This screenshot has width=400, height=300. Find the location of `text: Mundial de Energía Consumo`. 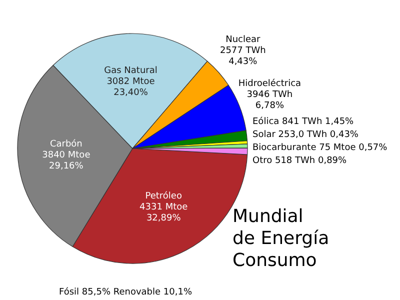

text: Mundial de Energía Consumo is located at coordinates (281, 239).